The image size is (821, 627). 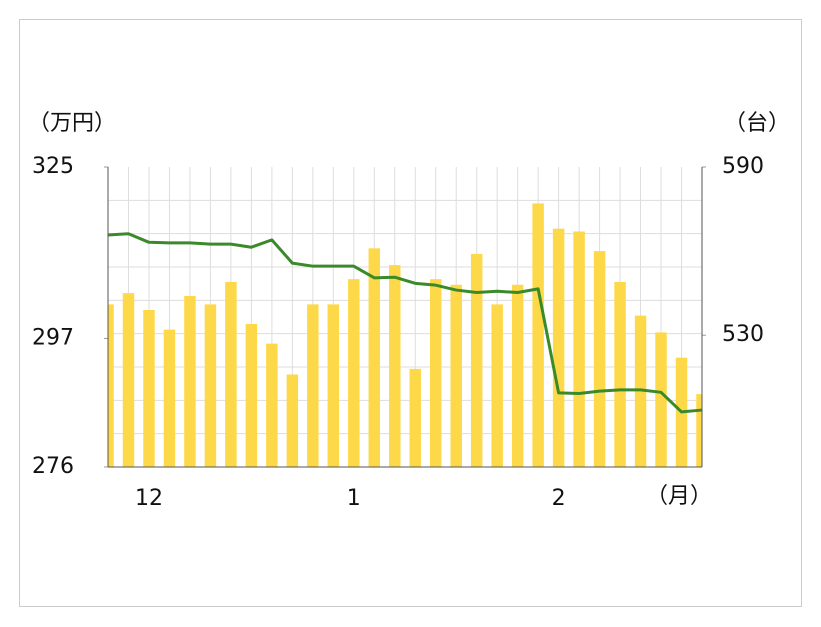 What do you see at coordinates (53, 337) in the screenshot?
I see `y-tick-label: 297` at bounding box center [53, 337].